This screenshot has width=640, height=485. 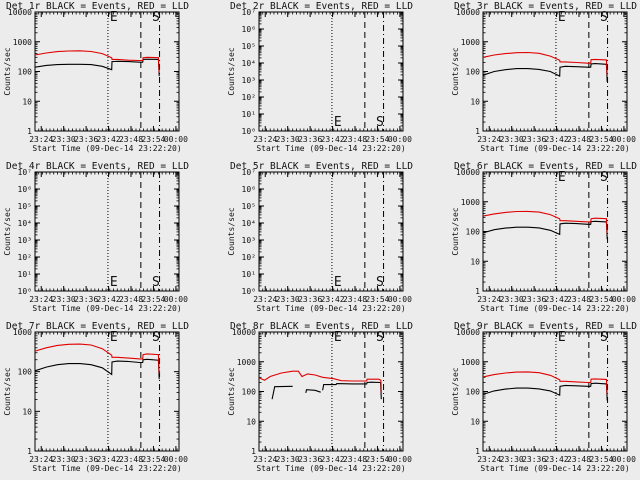 What do you see at coordinates (321, 166) in the screenshot?
I see `panel-title: Det 5r BLACK = Events, RED = LLD` at bounding box center [321, 166].